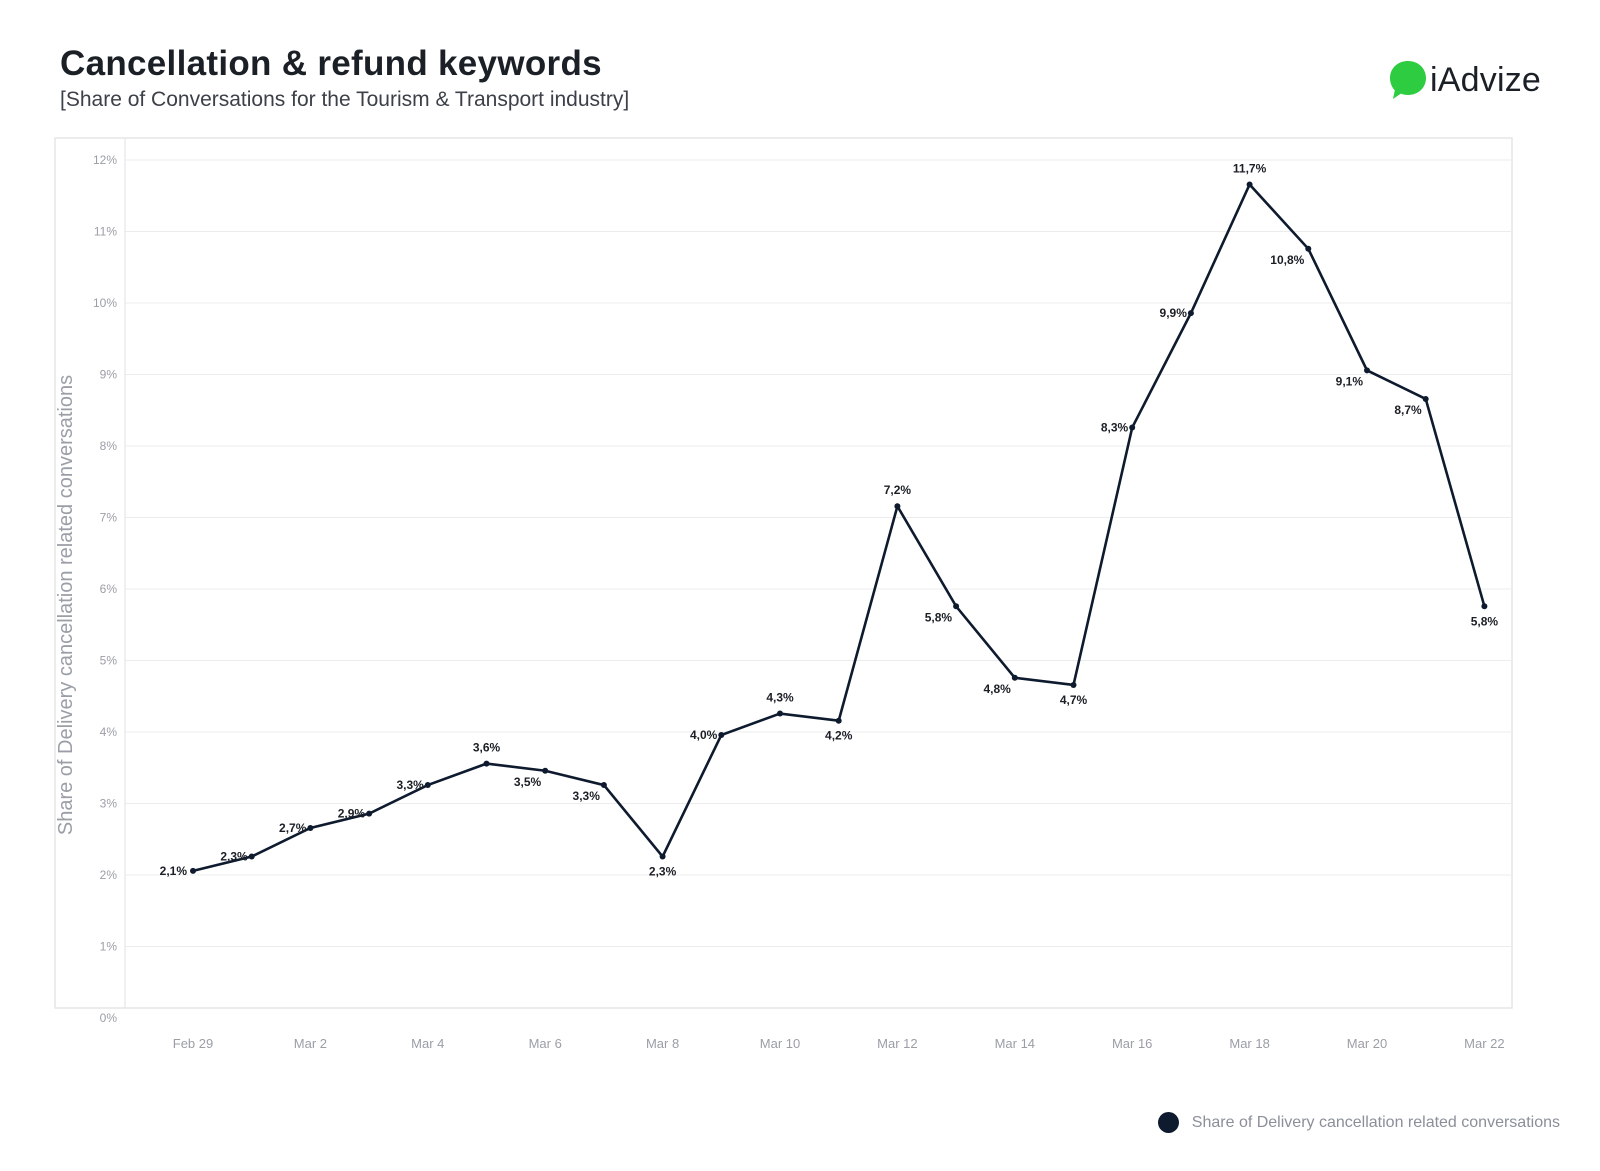 This screenshot has height=1171, width=1600. I want to click on y-tick-label: 5%, so click(109, 661).